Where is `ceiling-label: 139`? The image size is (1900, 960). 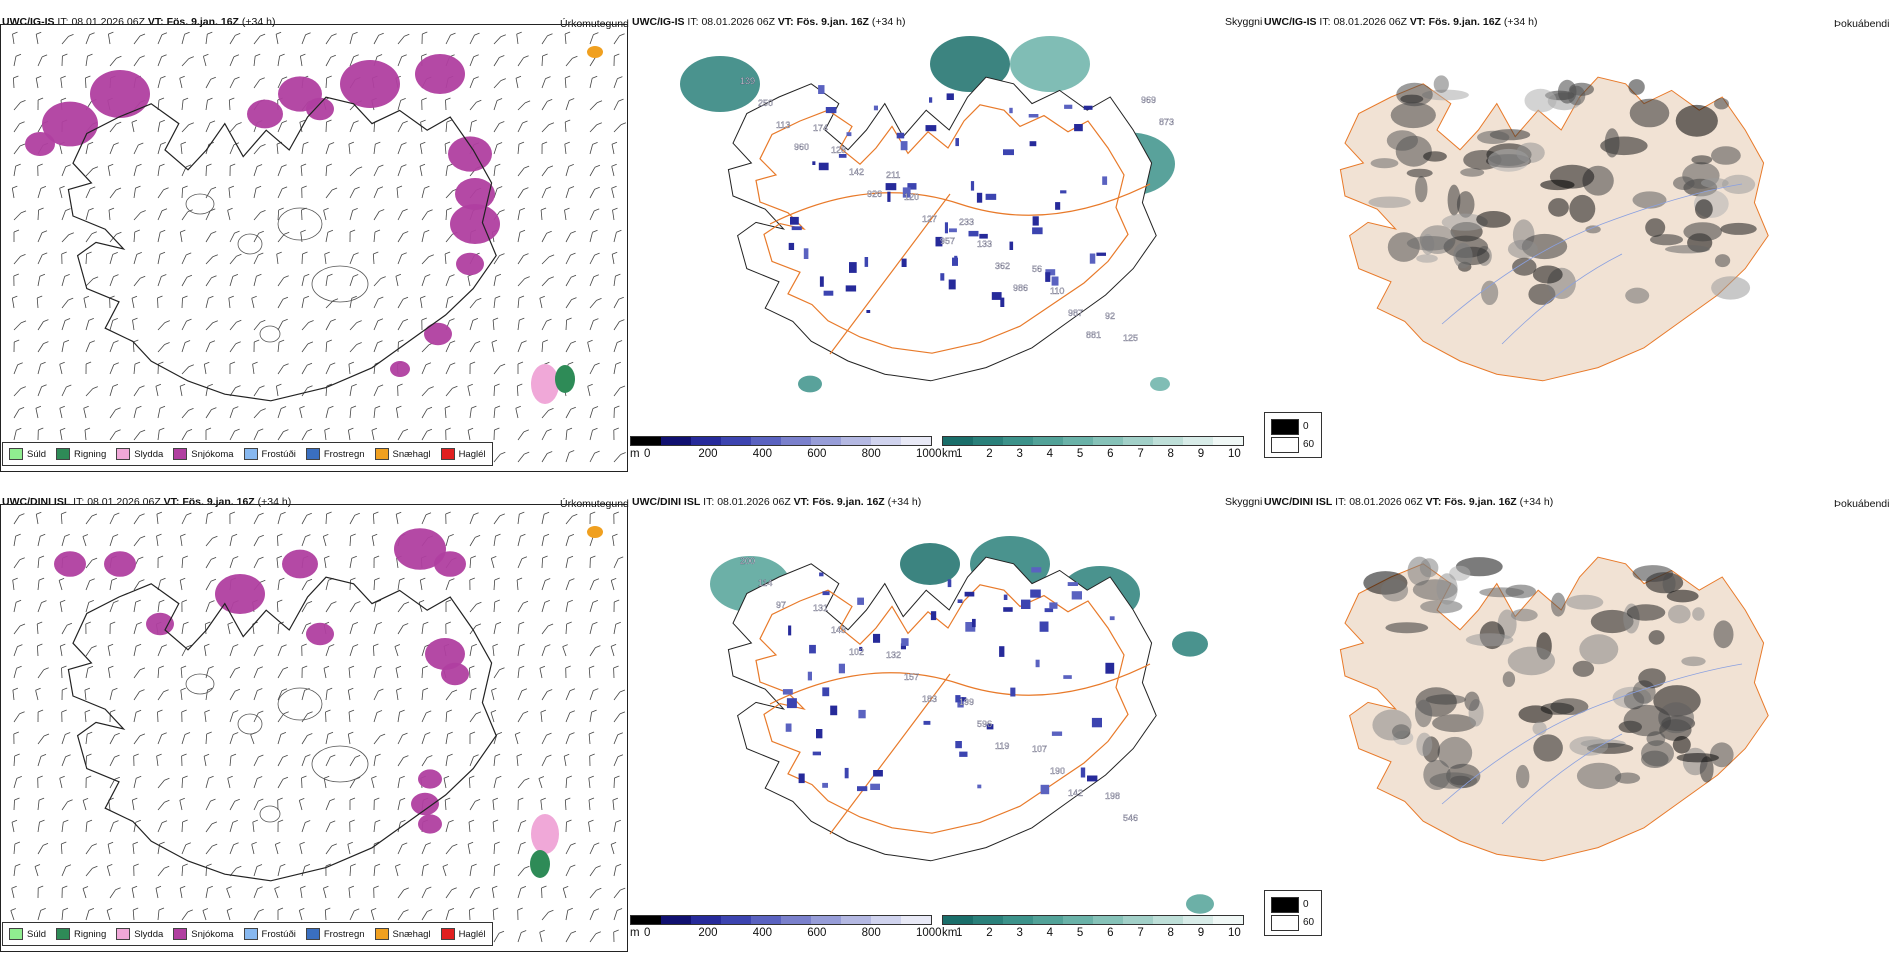 ceiling-label: 139 is located at coordinates (747, 81).